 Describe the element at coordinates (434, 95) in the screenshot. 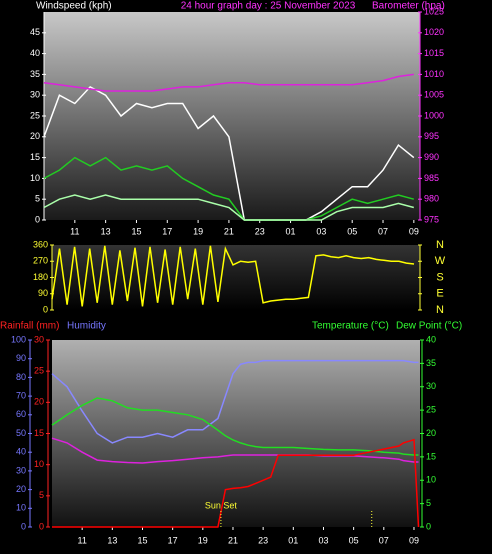

I see `y-tick-label: 1005` at that location.